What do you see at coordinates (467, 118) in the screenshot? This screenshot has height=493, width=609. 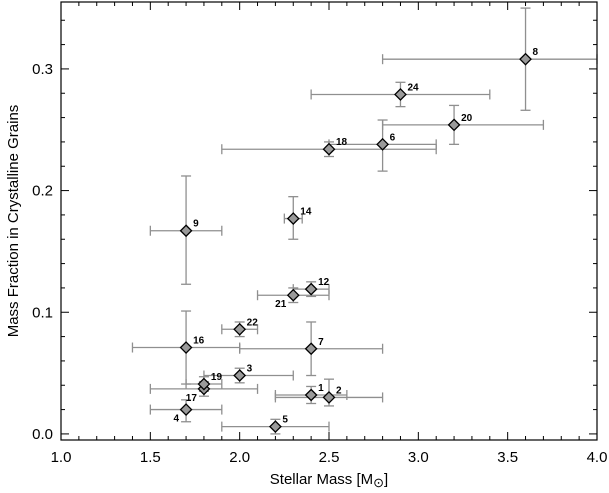 I see `point-label-20: 20` at bounding box center [467, 118].